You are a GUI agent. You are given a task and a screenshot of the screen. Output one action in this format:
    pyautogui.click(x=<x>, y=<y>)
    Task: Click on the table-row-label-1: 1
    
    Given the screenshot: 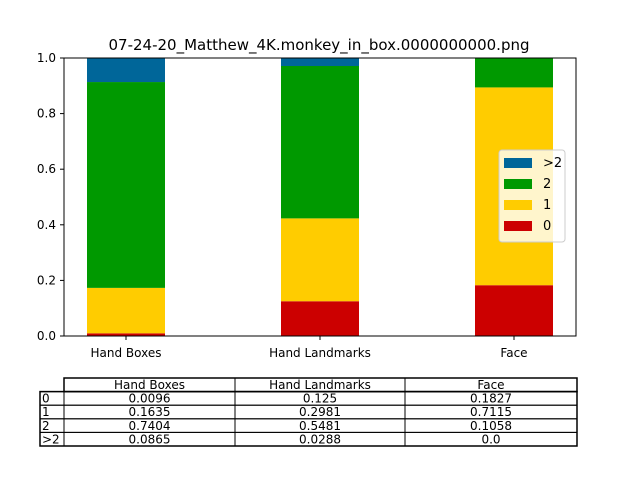 What is the action you would take?
    pyautogui.click(x=46, y=412)
    